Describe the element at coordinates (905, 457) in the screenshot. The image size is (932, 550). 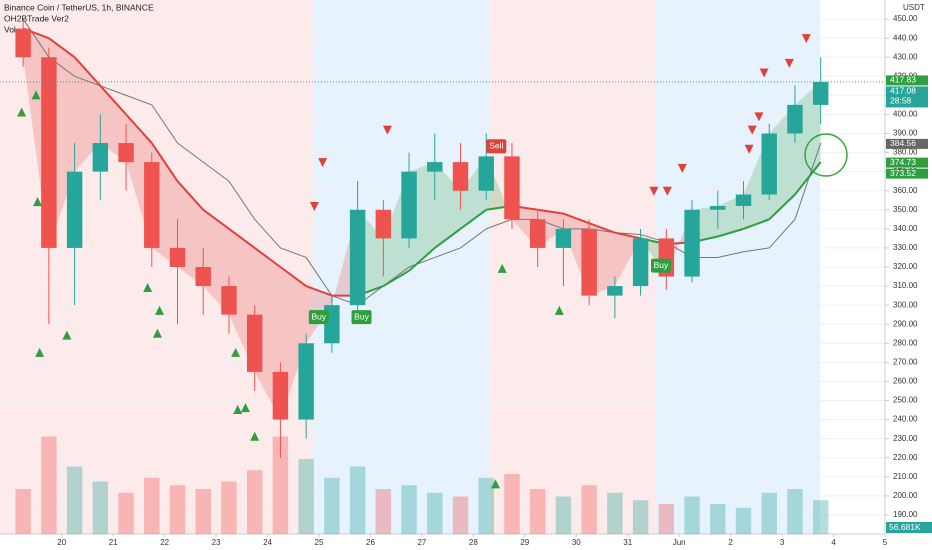
I see `y-tick-label: 220.00` at that location.